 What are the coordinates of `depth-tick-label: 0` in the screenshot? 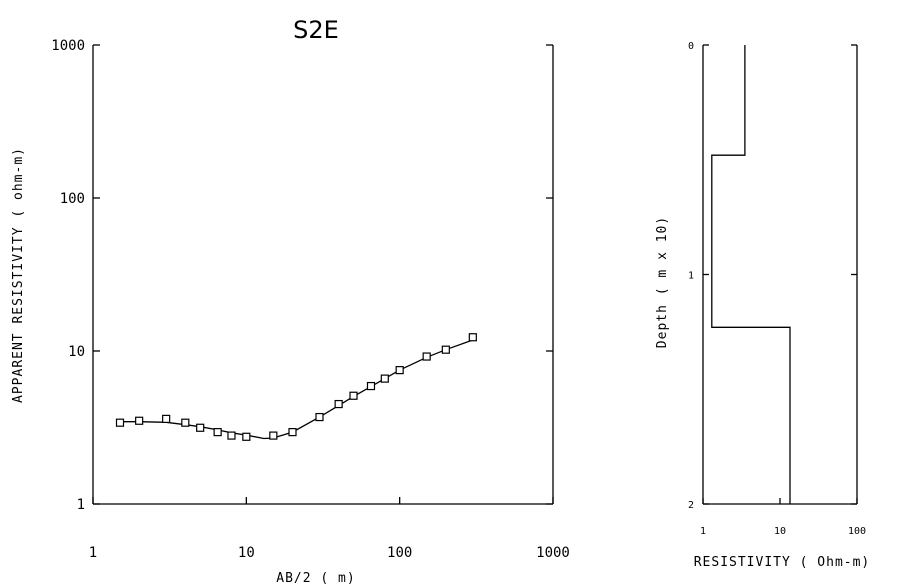 It's located at (691, 46).